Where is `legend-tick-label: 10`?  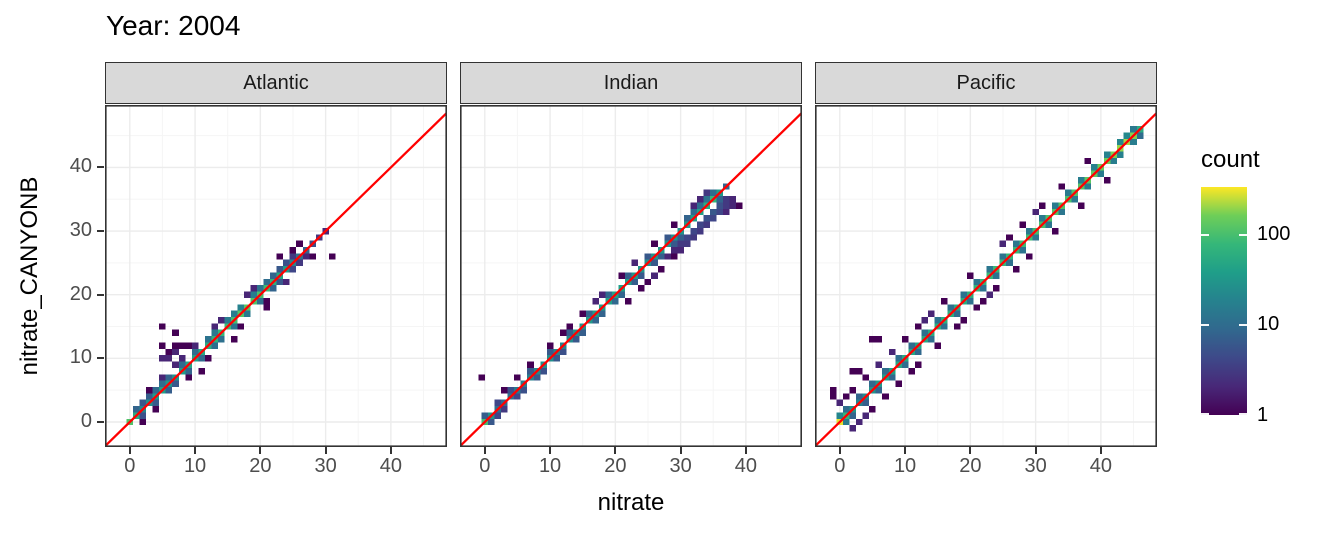
legend-tick-label: 10 is located at coordinates (1268, 324).